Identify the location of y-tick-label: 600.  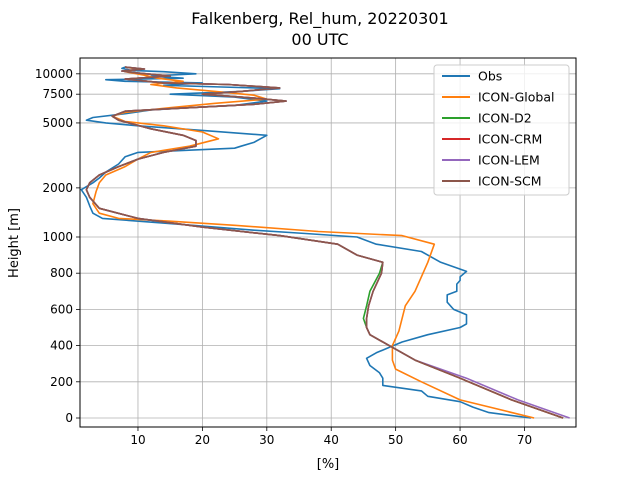
(61, 309).